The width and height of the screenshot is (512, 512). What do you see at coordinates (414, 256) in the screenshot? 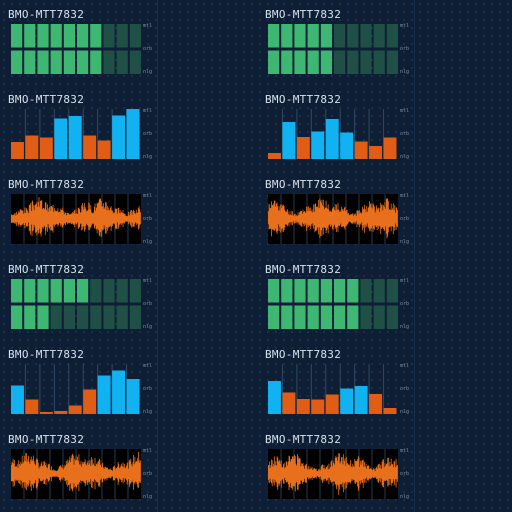
I see `column-divider` at bounding box center [414, 256].